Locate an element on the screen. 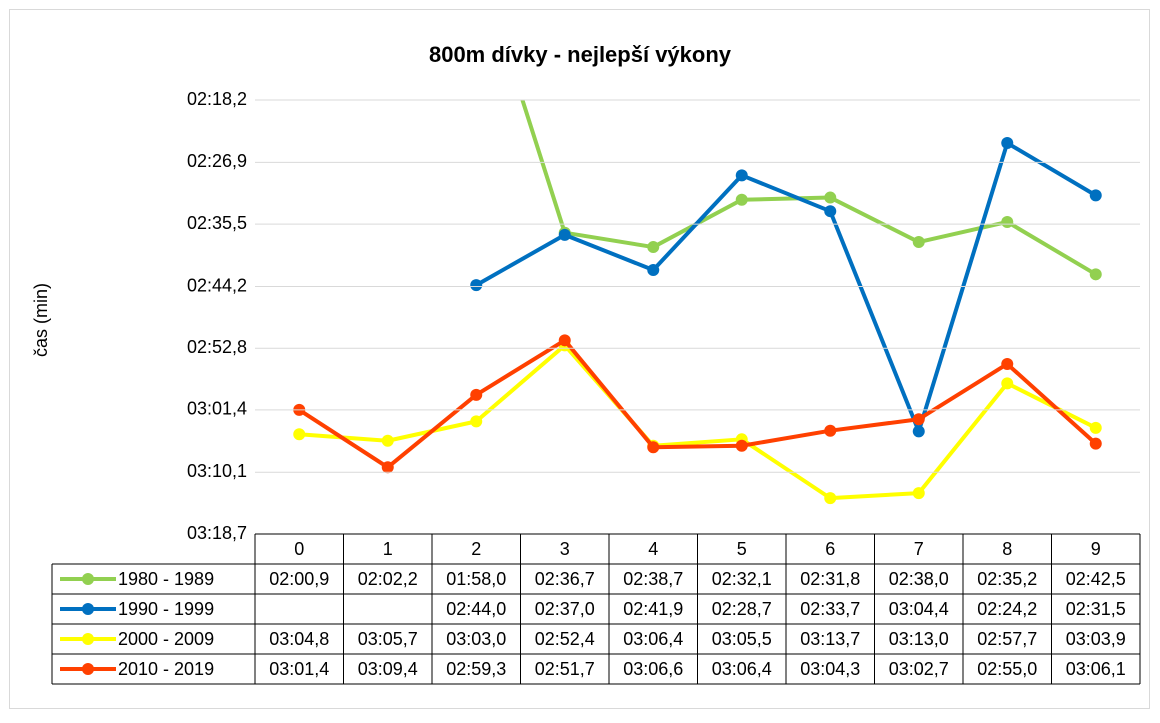  table-cell: 03:04,8 is located at coordinates (299, 639).